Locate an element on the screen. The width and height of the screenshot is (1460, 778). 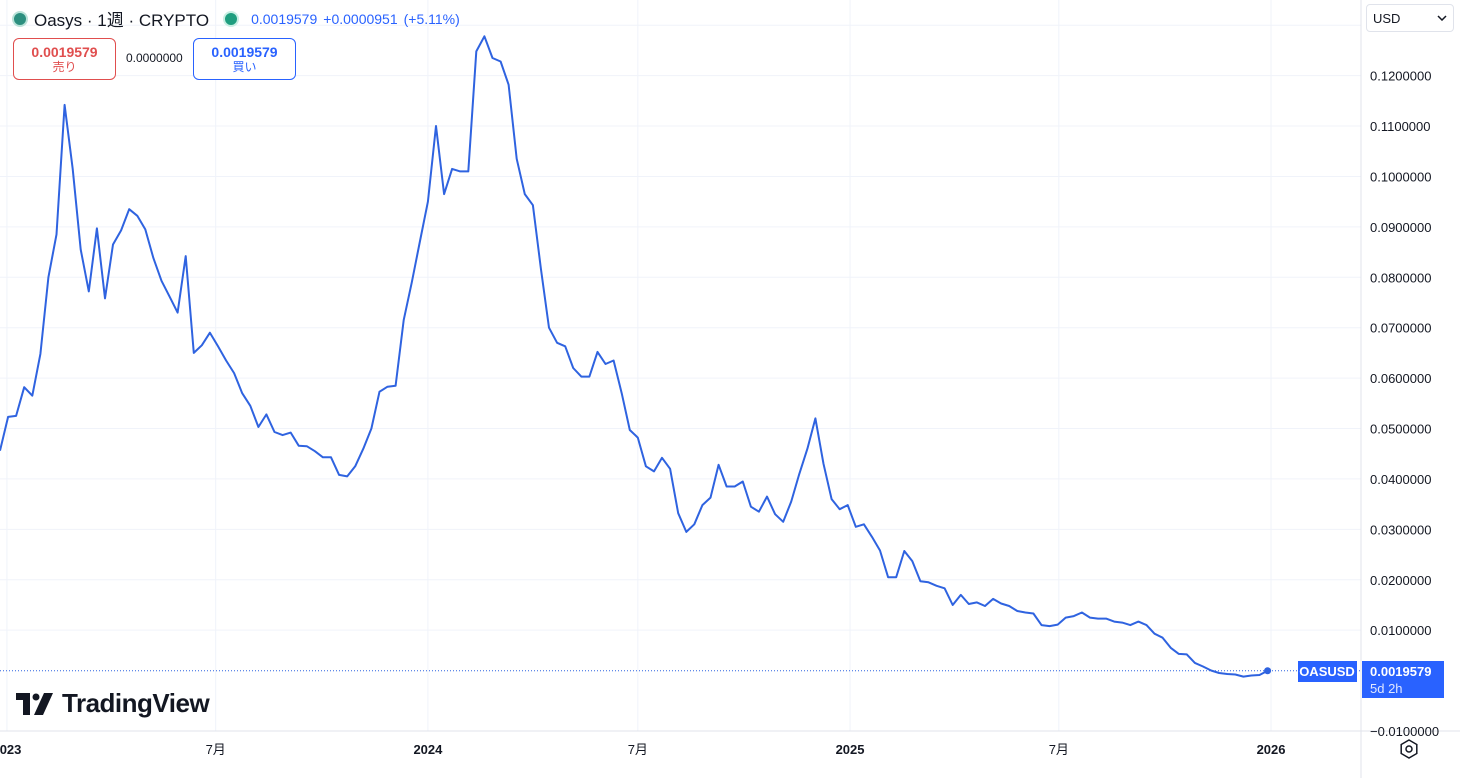
price-tick-label: 0.0300000 is located at coordinates (1400, 529).